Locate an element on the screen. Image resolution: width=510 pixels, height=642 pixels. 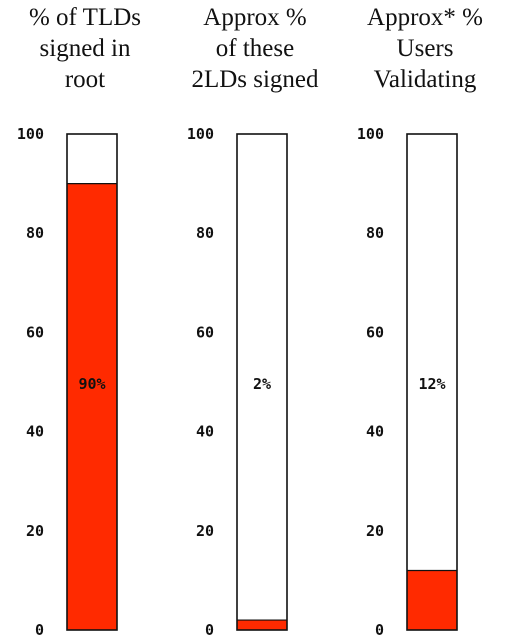
chart-title: Approx* % Users Validating is located at coordinates (425, 48).